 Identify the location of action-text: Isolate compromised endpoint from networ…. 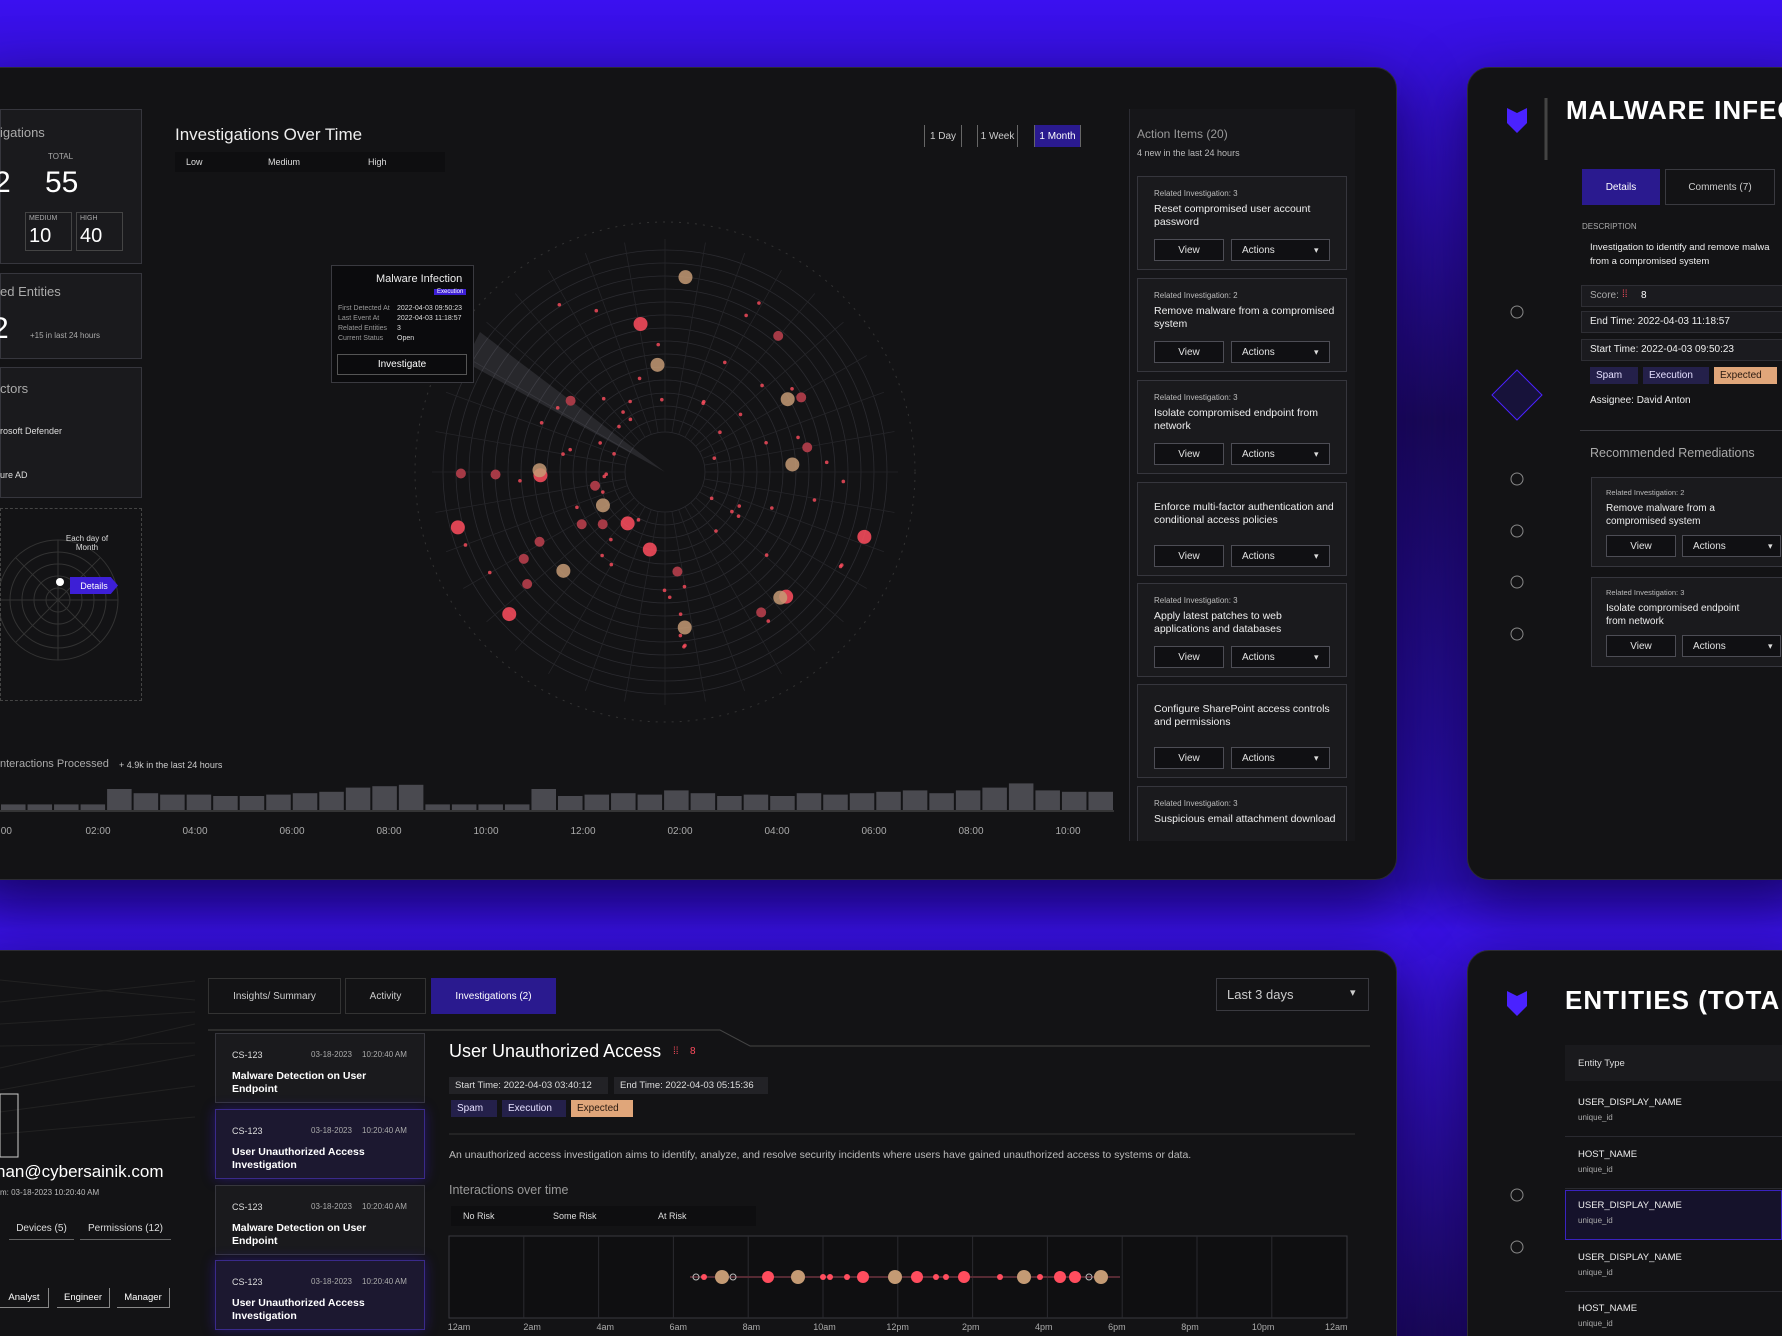
(1245, 420).